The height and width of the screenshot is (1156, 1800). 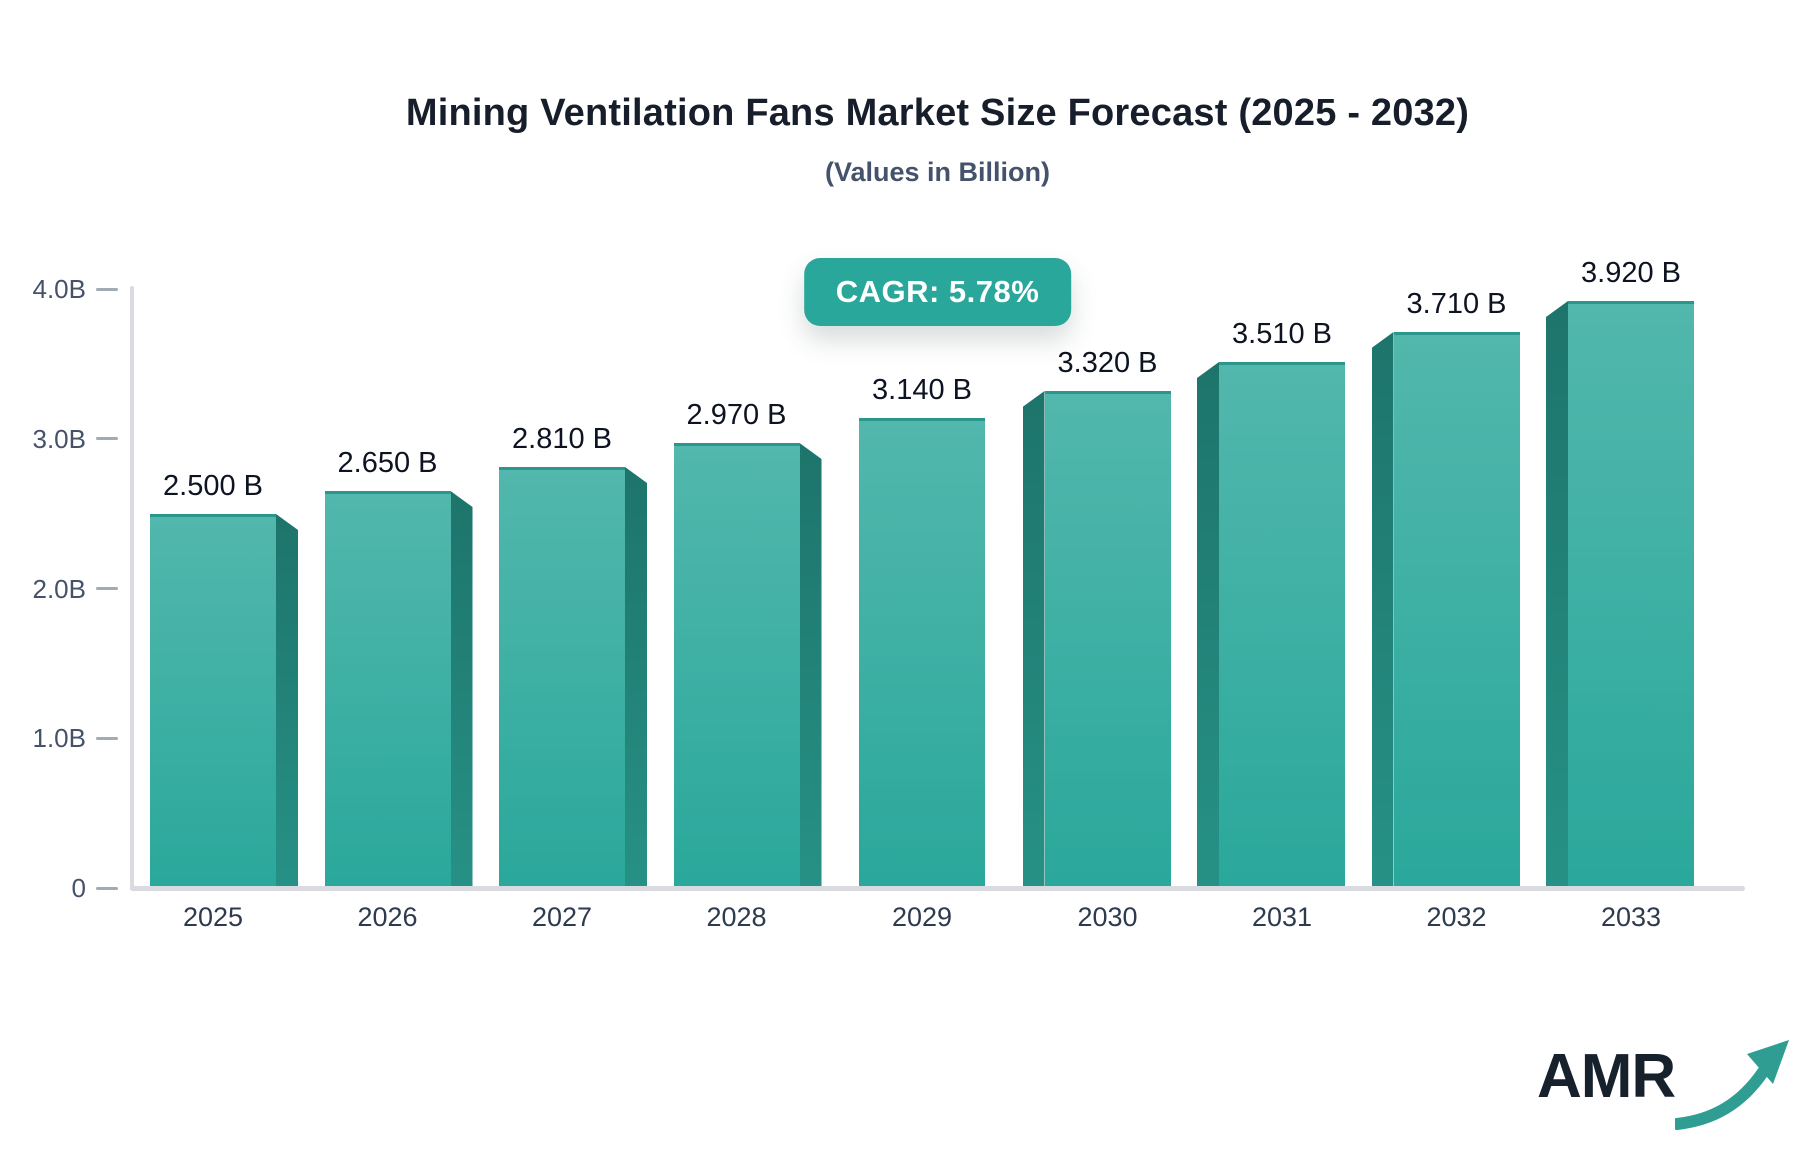 I want to click on bar-2032: 3.710 B, so click(x=1445, y=588).